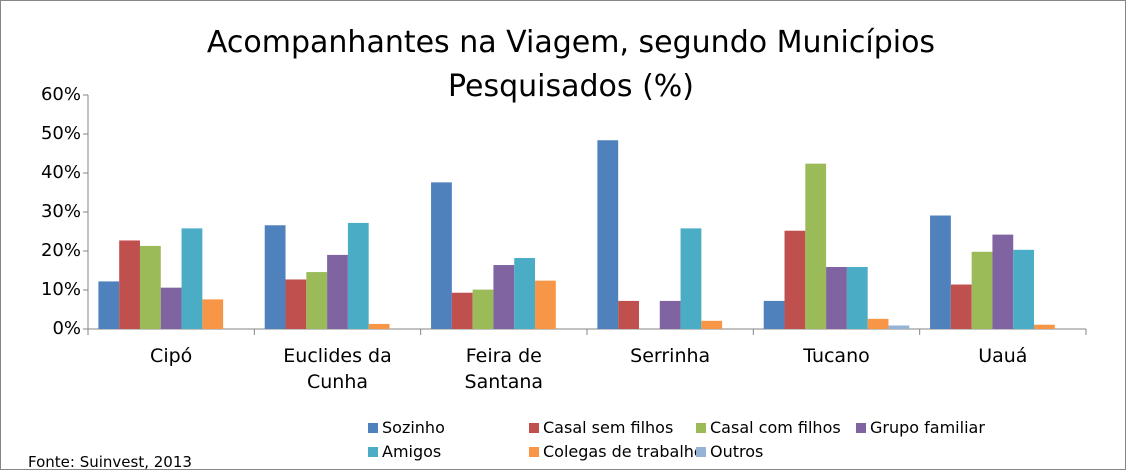 This screenshot has height=470, width=1126. Describe the element at coordinates (61, 172) in the screenshot. I see `y-tick-label: 40%` at that location.